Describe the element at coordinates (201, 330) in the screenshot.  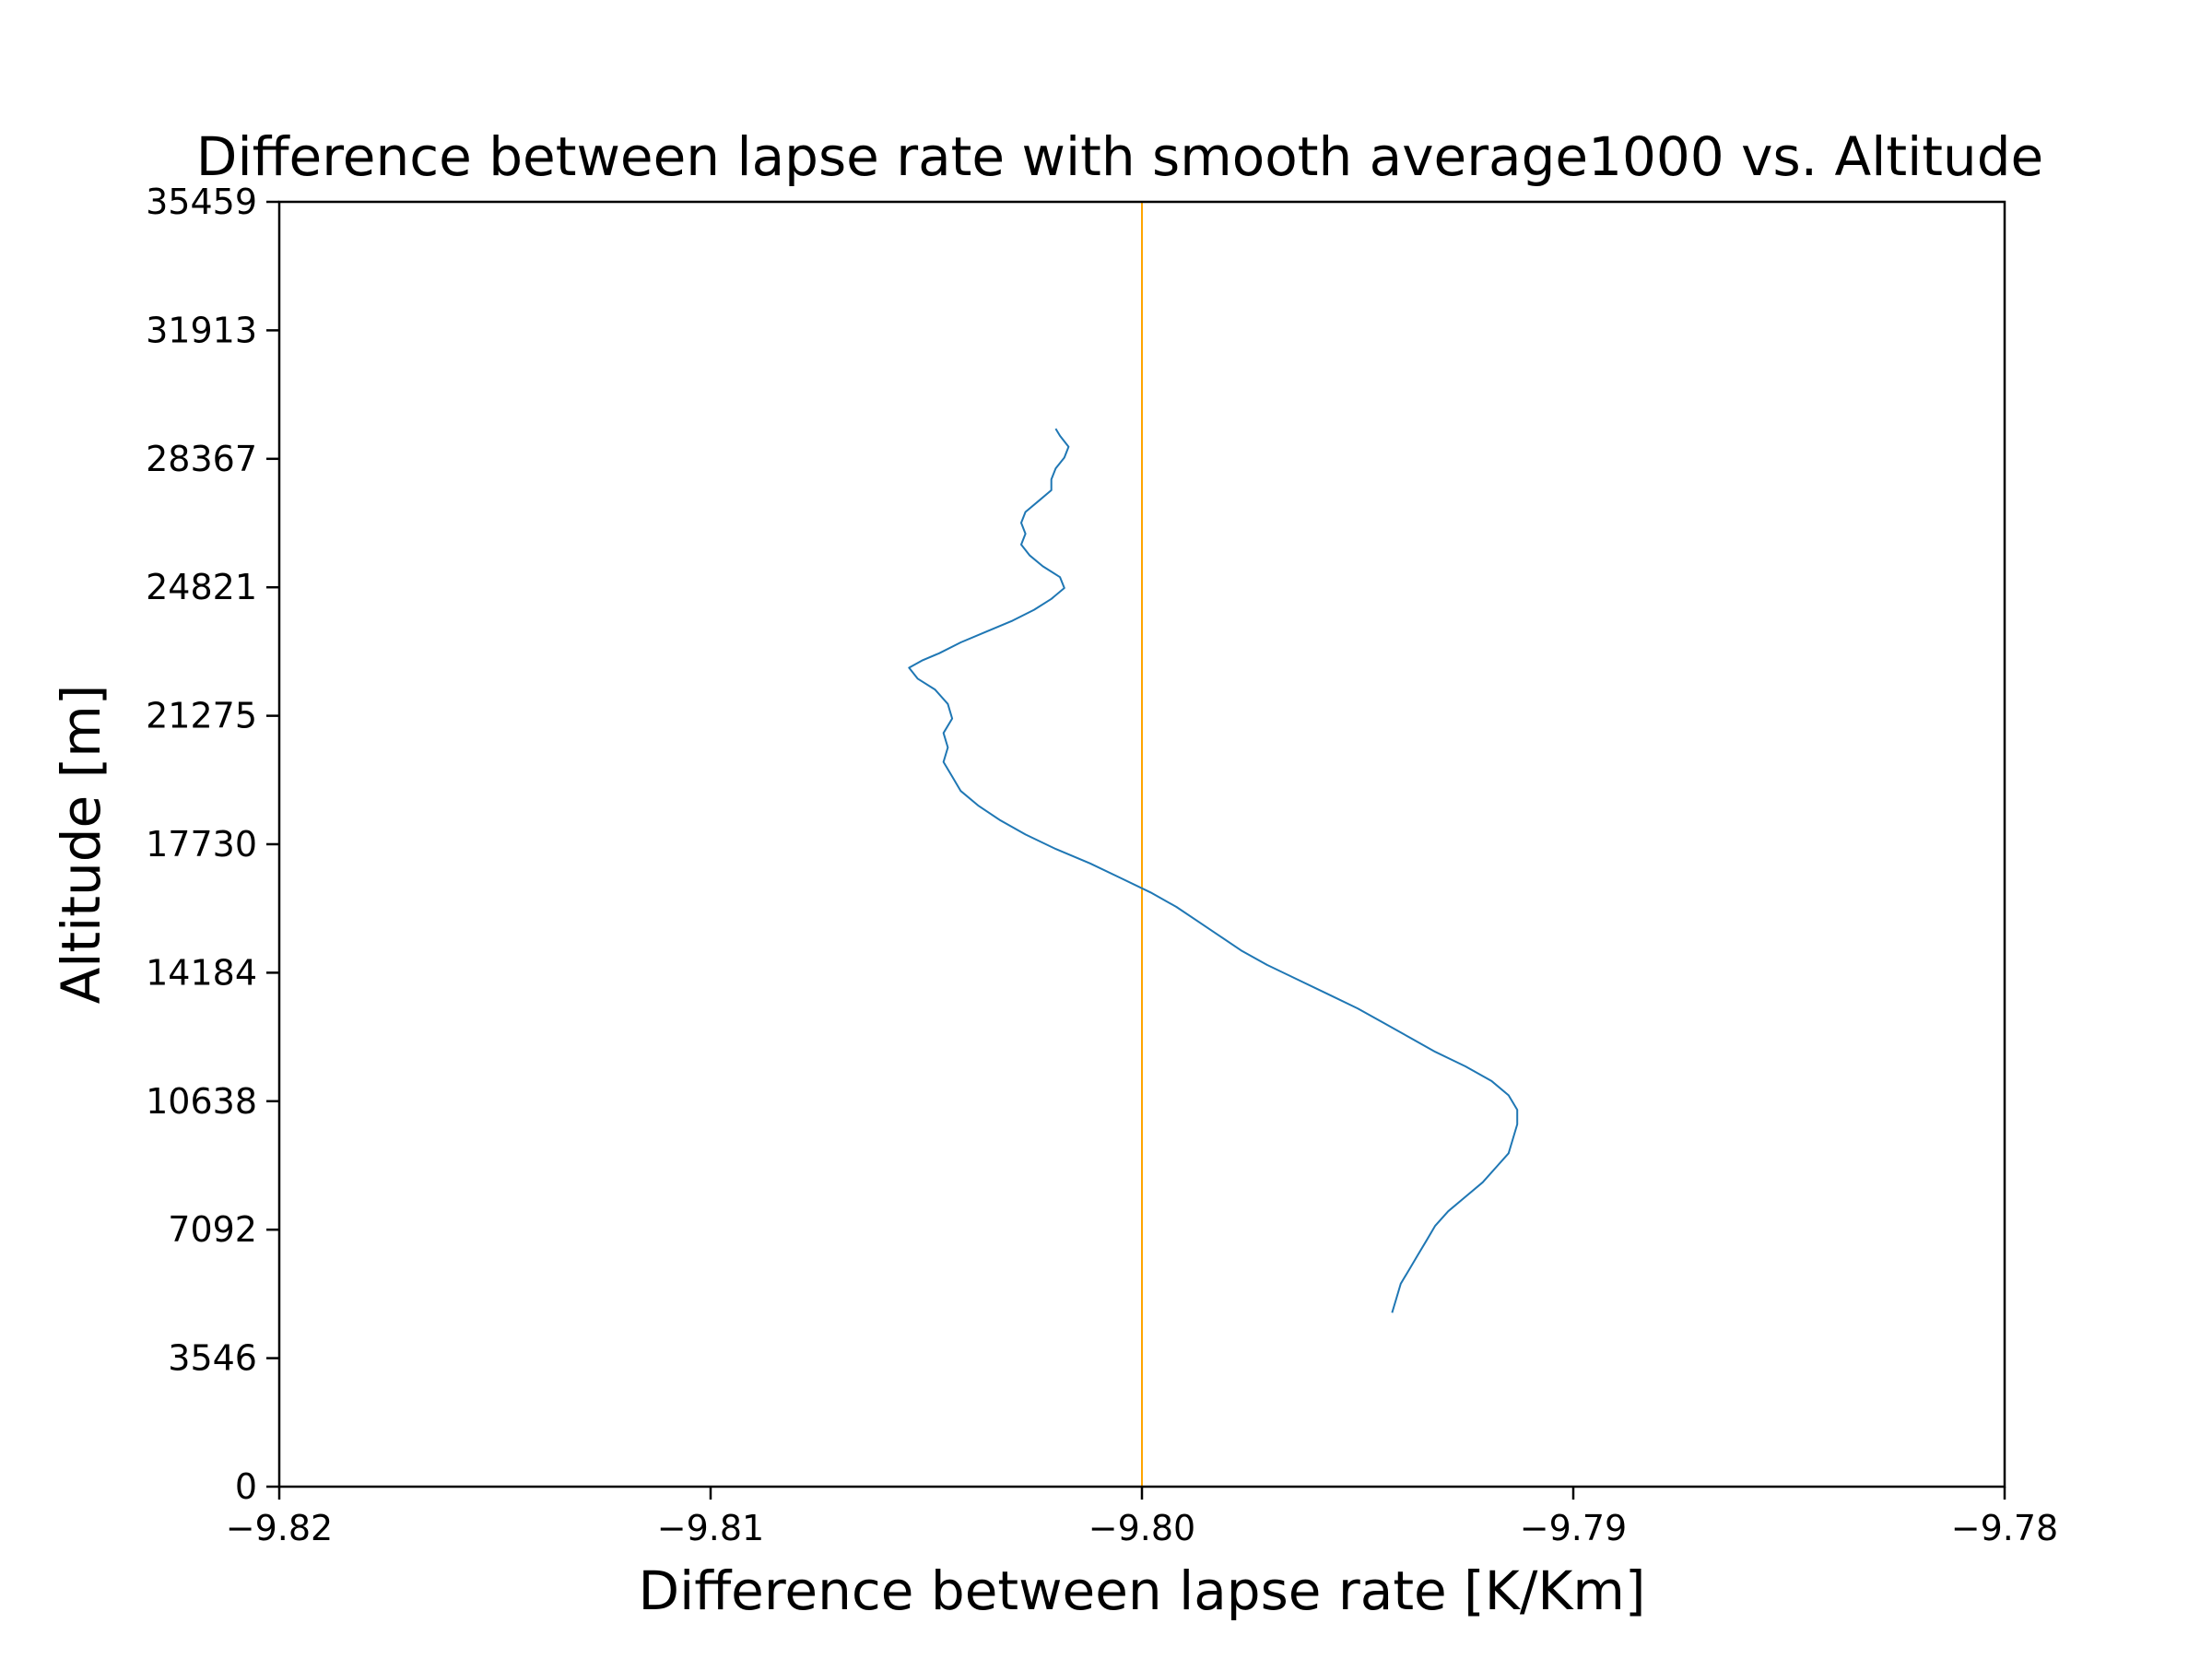
I see `y-tick-label: 31913` at that location.